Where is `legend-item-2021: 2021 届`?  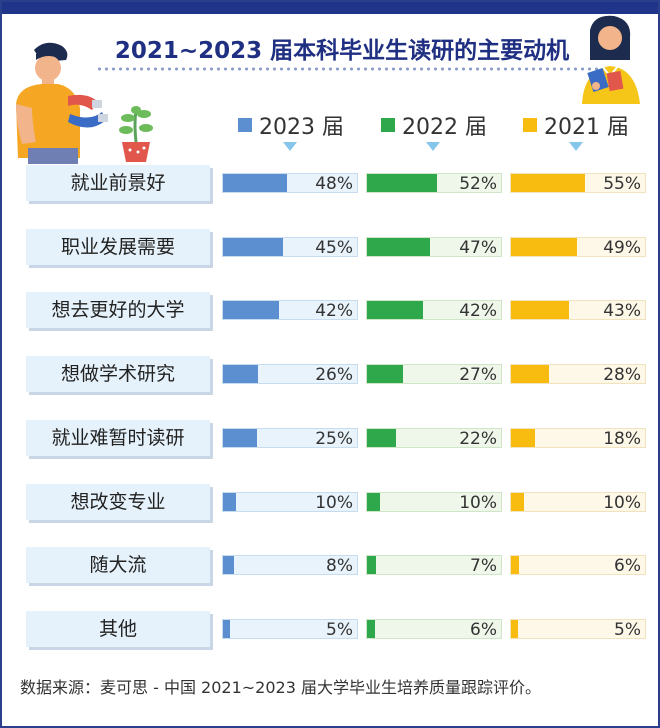 legend-item-2021: 2021 届 is located at coordinates (576, 125).